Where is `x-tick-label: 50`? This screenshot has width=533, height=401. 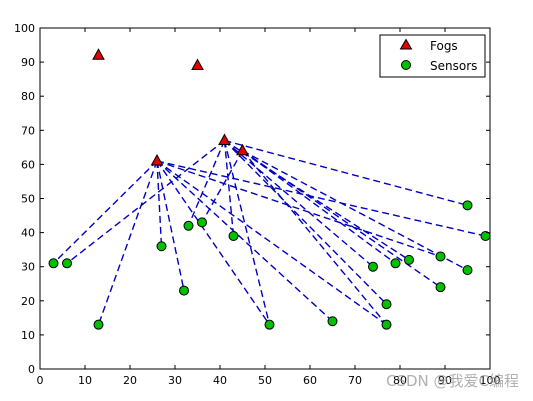
x-tick-label: 50 is located at coordinates (265, 380).